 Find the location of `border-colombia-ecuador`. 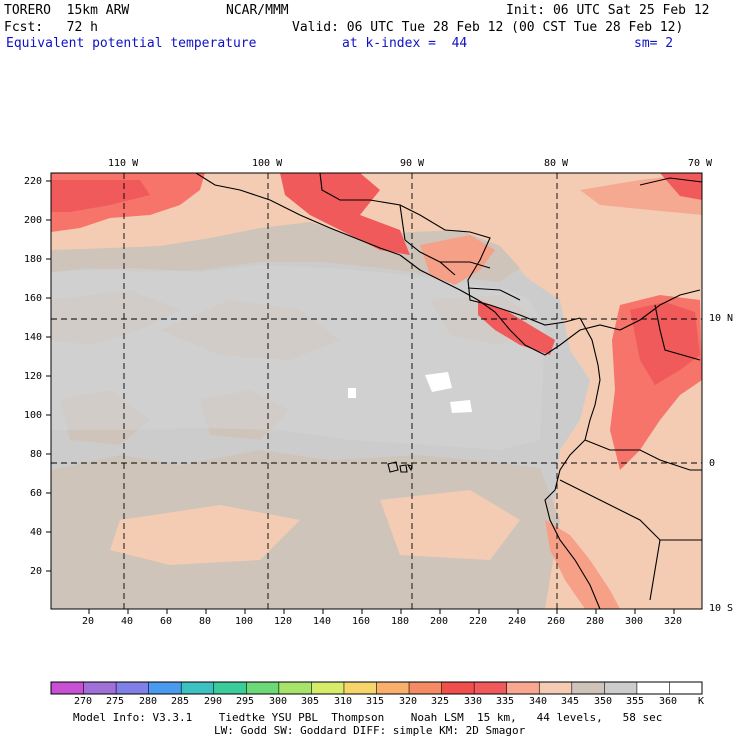

border-colombia-ecuador is located at coordinates (643, 455).